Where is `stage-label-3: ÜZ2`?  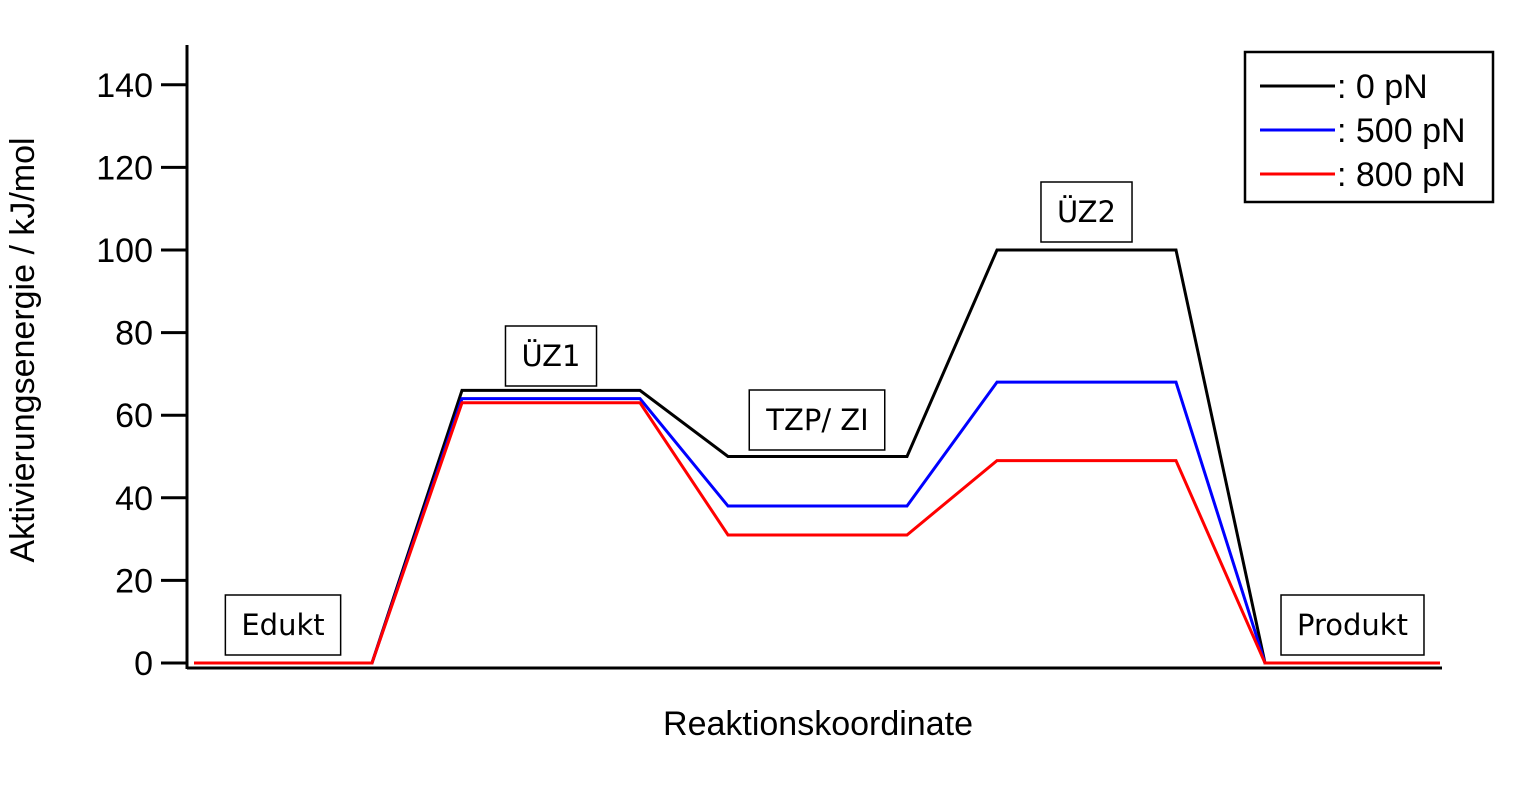 stage-label-3: ÜZ2 is located at coordinates (1086, 212).